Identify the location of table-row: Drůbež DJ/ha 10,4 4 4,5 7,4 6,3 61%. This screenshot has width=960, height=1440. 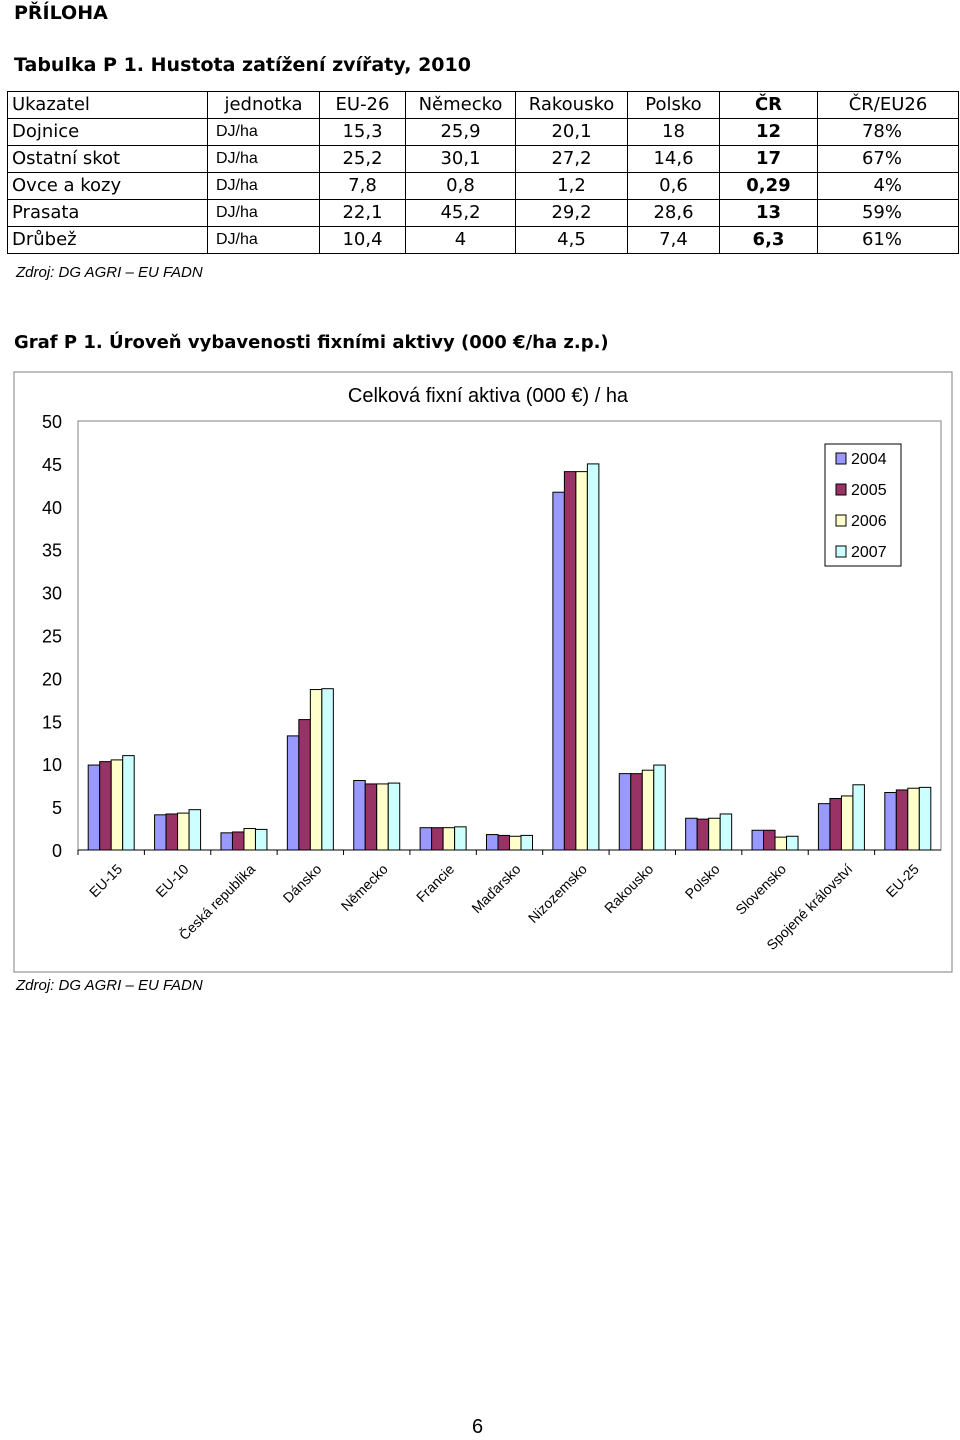
(483, 240).